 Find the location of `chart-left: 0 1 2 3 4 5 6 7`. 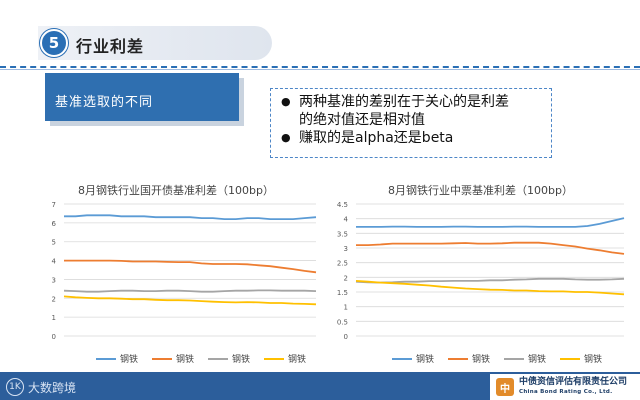

chart-left: 0 1 2 3 4 5 6 7 is located at coordinates (184, 271).